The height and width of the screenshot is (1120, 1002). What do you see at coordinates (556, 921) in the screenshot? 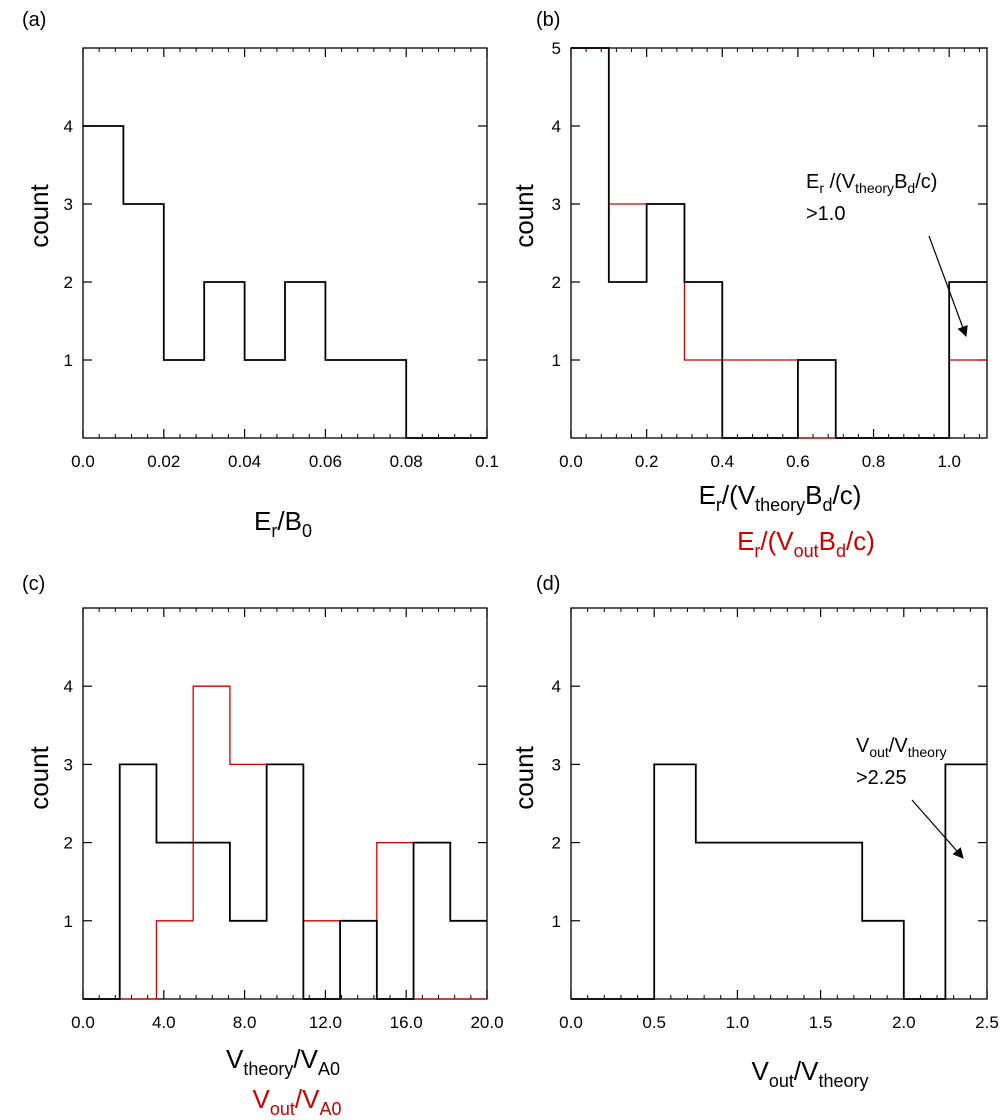
I see `panel4-ytick-label: 1` at bounding box center [556, 921].